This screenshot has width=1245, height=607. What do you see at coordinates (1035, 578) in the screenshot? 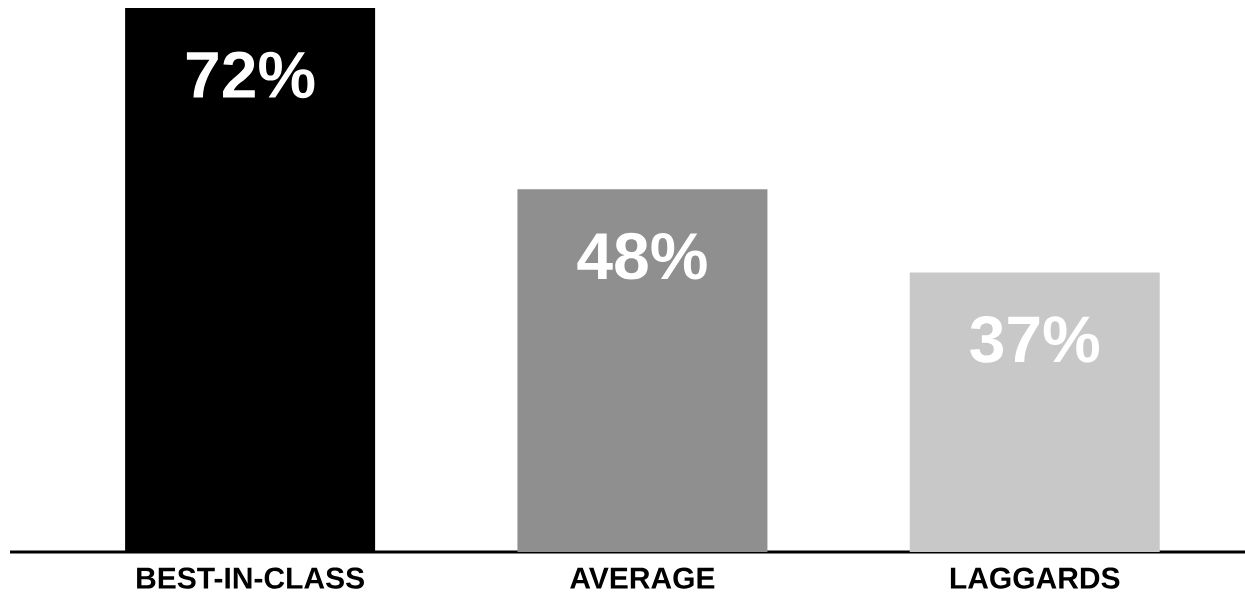
I see `x-tick-label: LAGGARDS` at bounding box center [1035, 578].